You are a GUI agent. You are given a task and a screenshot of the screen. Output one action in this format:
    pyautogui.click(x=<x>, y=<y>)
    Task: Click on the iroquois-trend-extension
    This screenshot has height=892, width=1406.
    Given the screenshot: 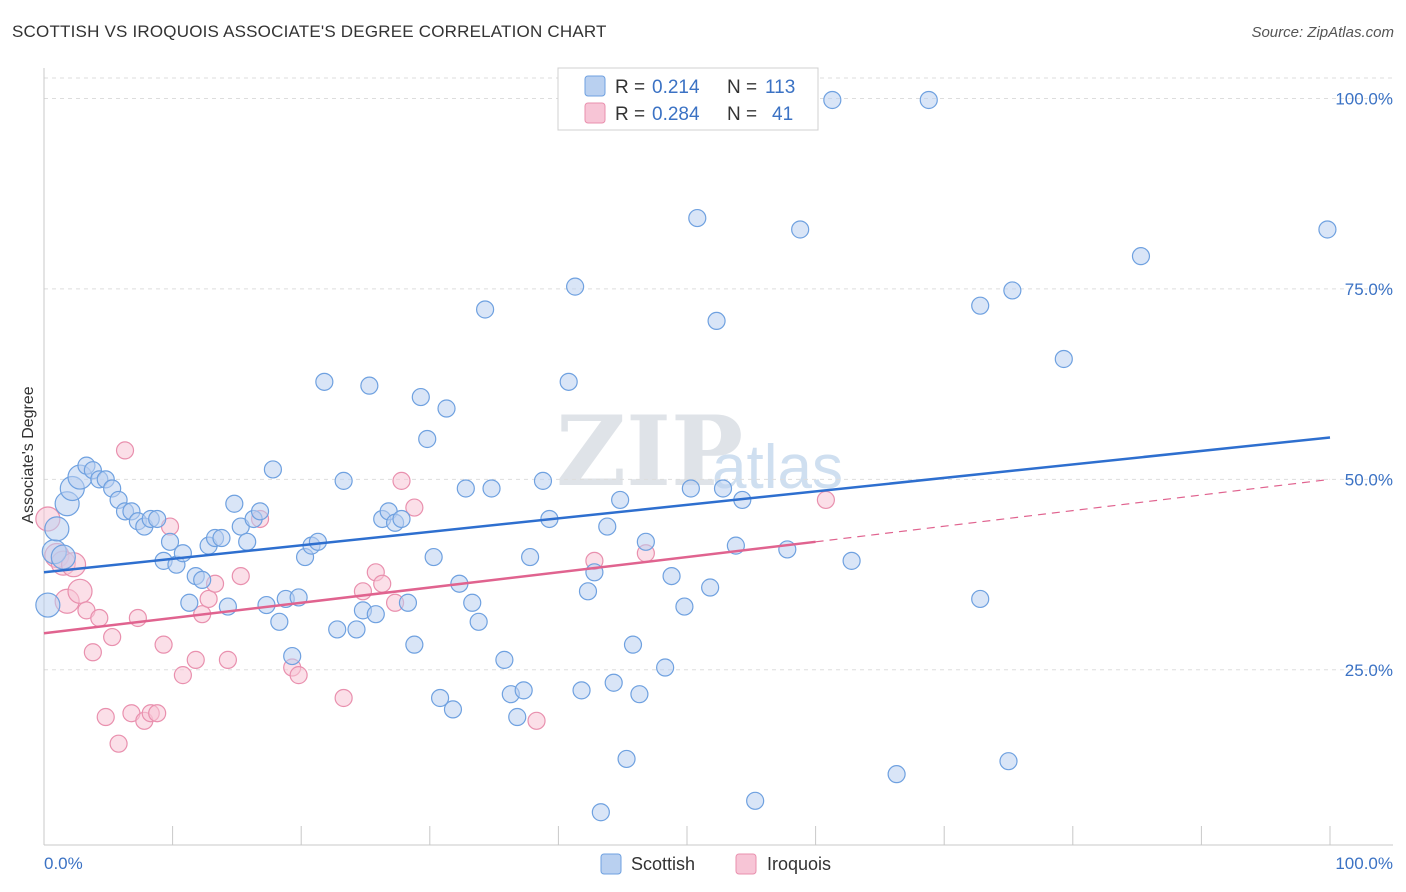 What is the action you would take?
    pyautogui.click(x=1073, y=510)
    